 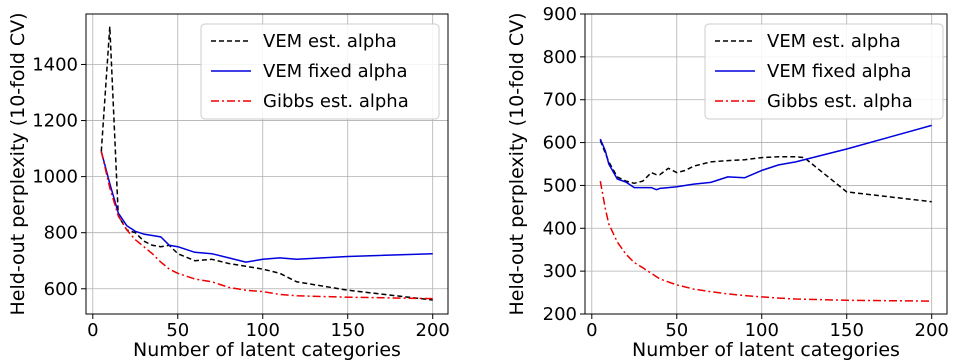 What do you see at coordinates (55, 64) in the screenshot?
I see `y-tick-label: 1400` at bounding box center [55, 64].